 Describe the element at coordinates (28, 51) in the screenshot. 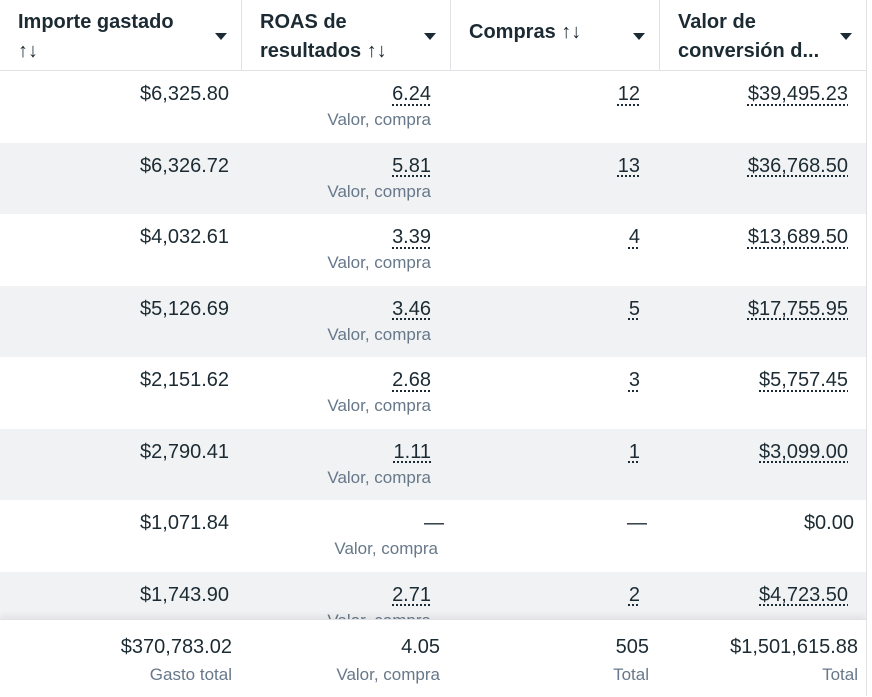

I see `sort-icon: ↑↓` at that location.